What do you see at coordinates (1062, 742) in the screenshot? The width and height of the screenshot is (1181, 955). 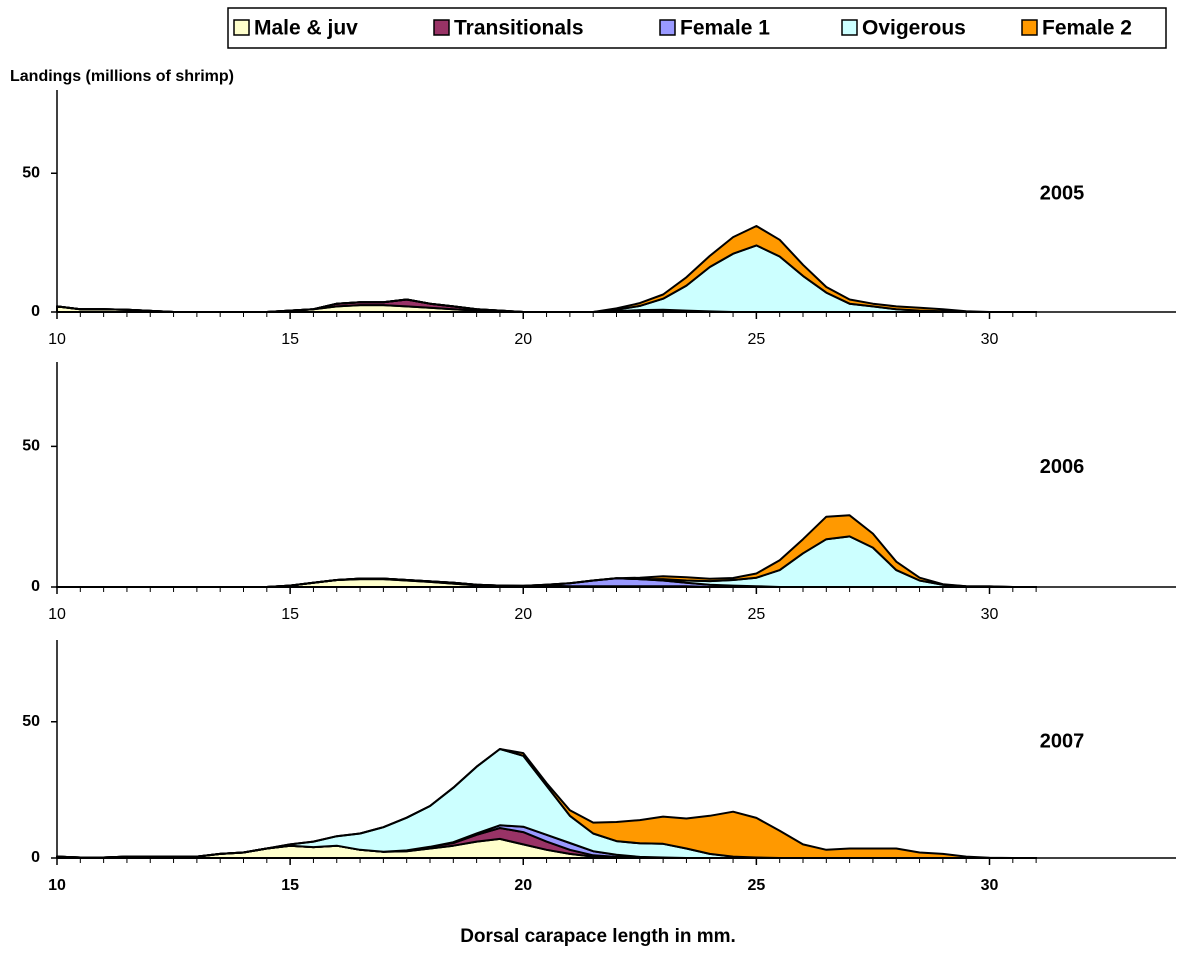 I see `panel-title: 2007` at bounding box center [1062, 742].